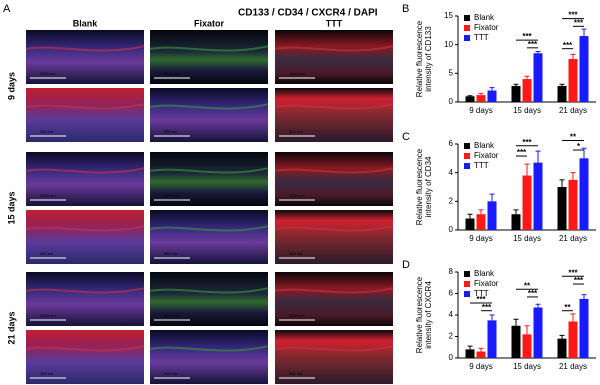  I want to click on stain-legend-item: DAPI, so click(366, 13).